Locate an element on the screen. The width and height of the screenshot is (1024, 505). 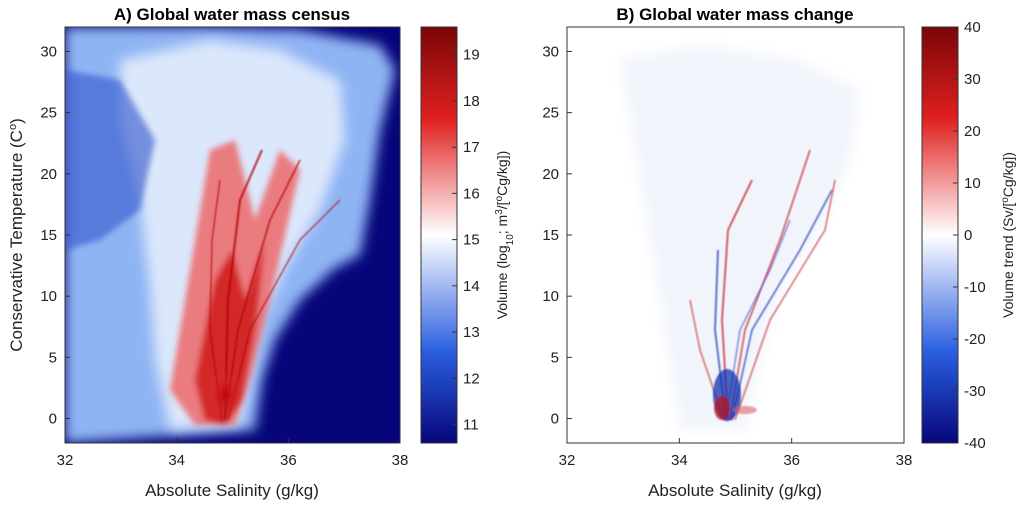
panel-b-colorbar-ticks: 40 30 20 10 0 -10 -20 -30 -40 is located at coordinates (969, 235).